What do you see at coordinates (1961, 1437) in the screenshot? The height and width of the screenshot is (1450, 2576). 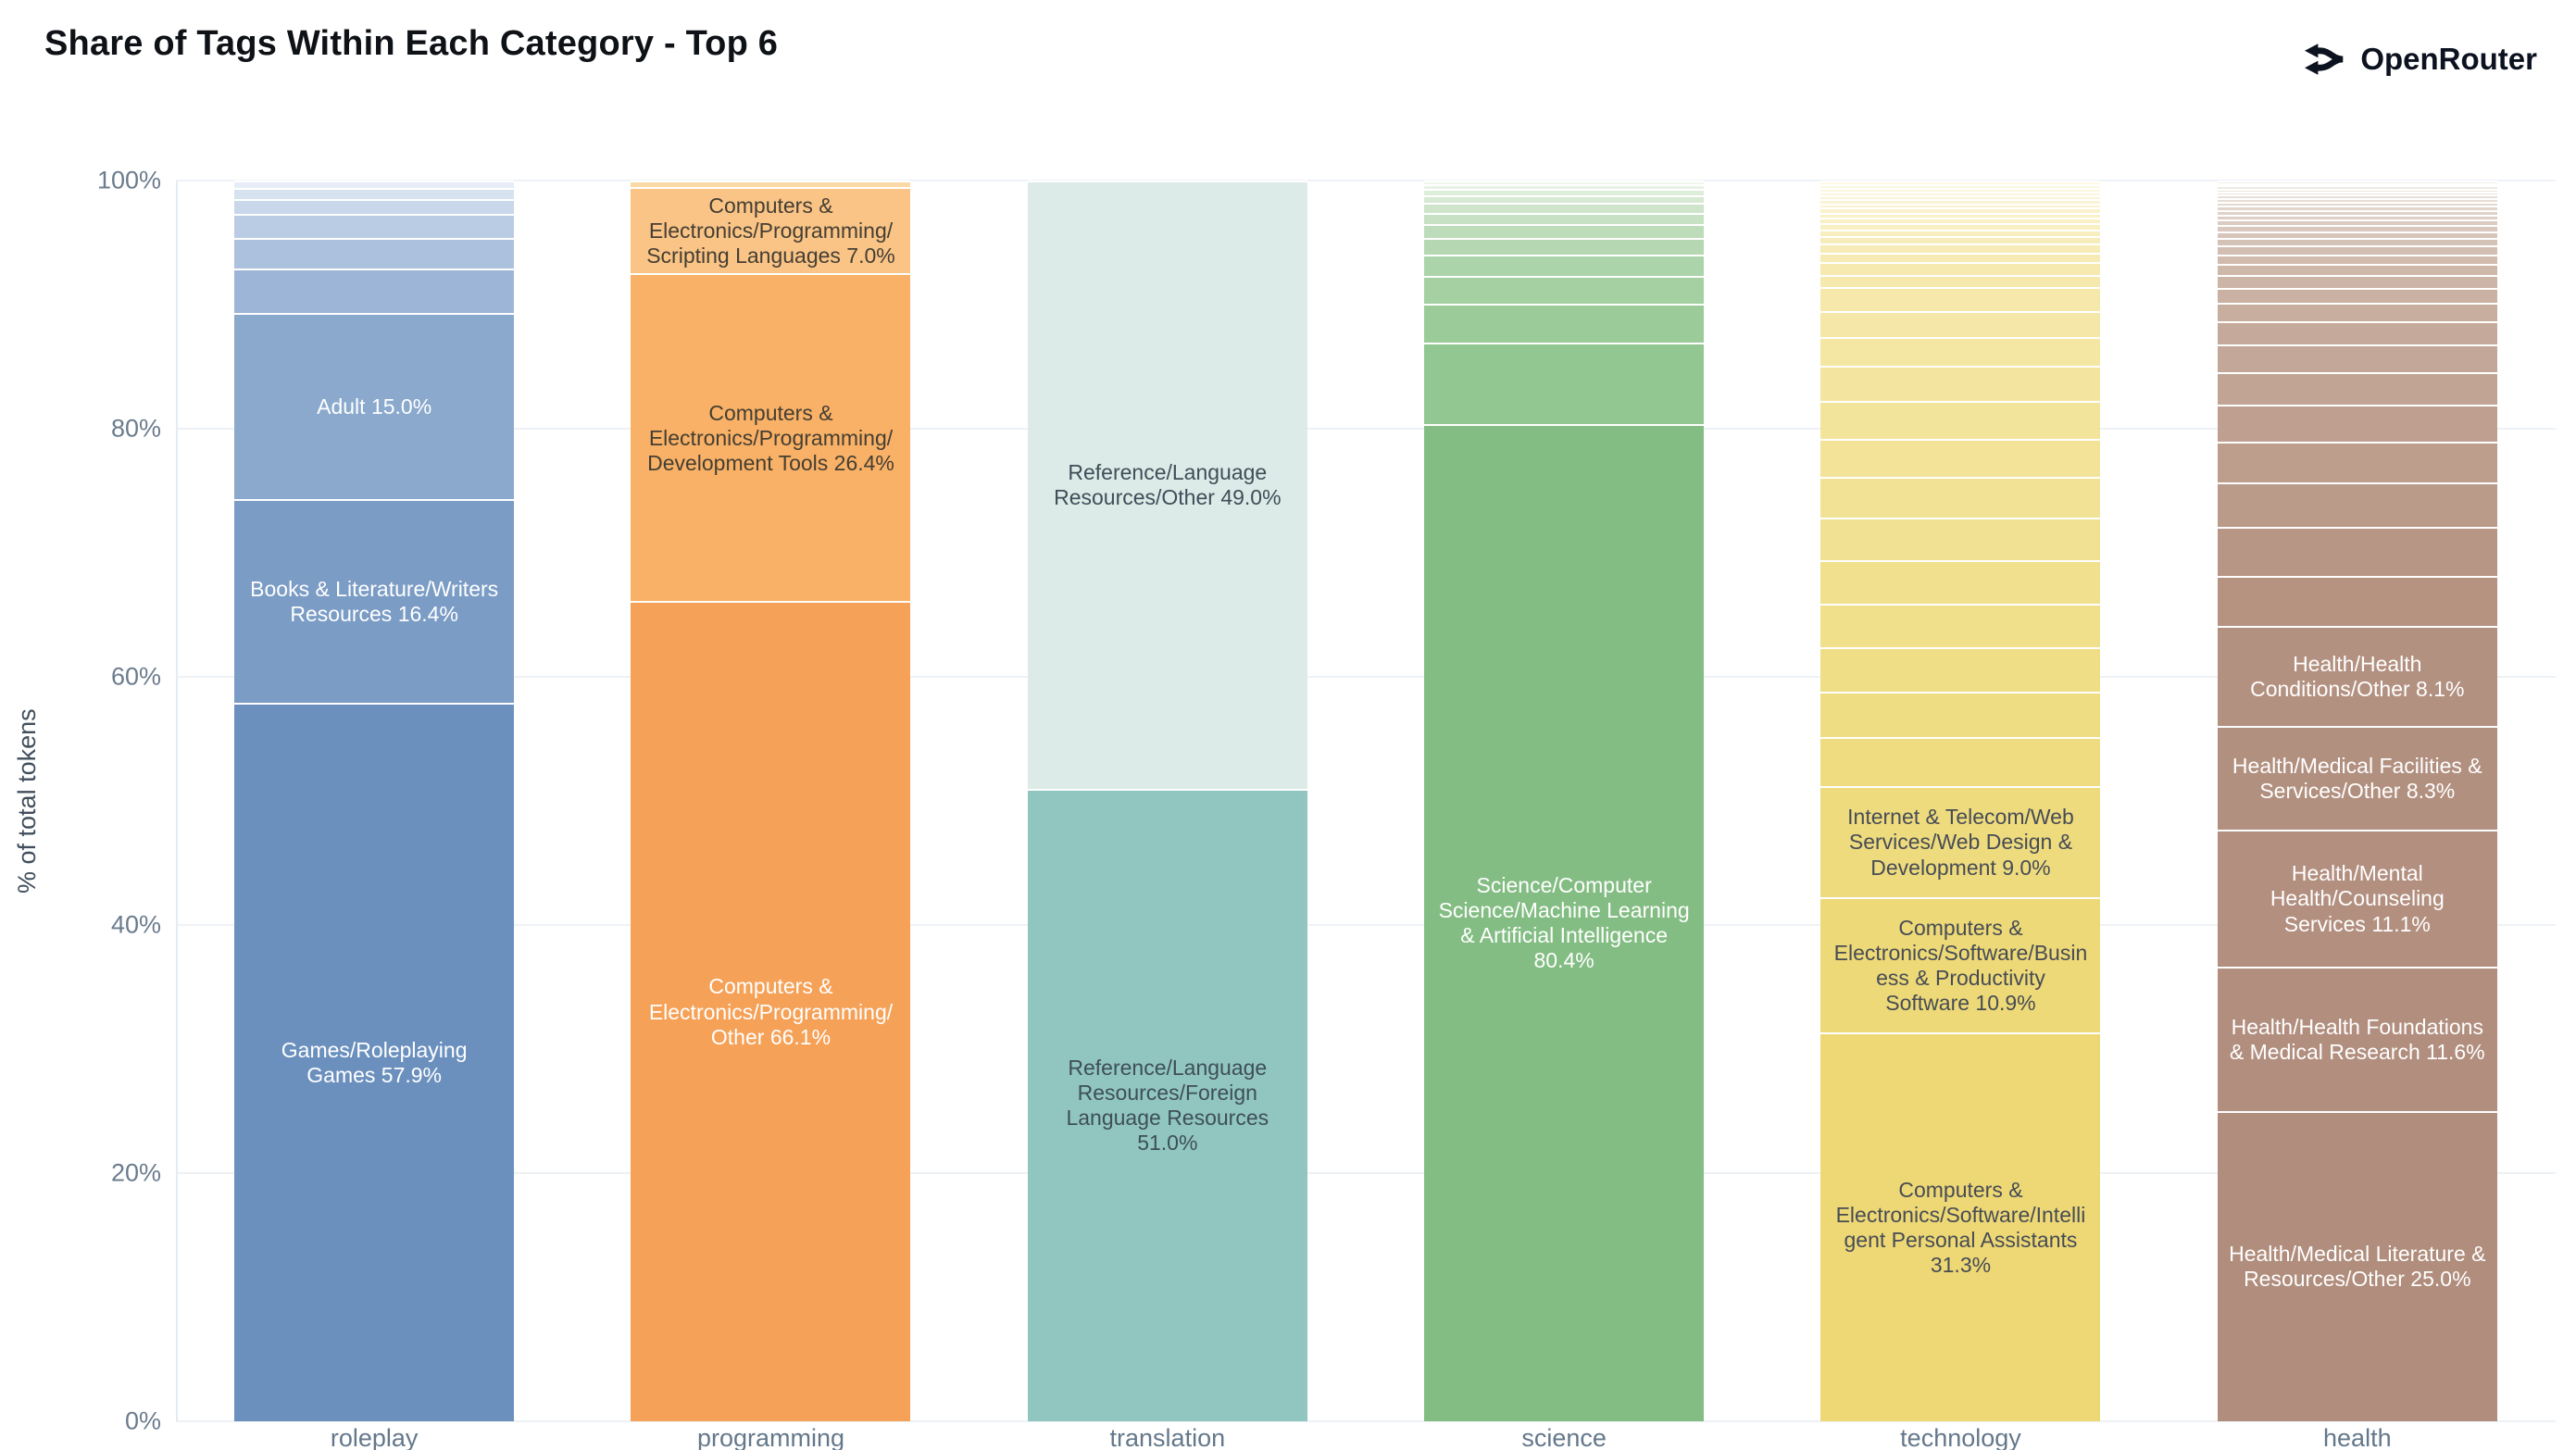 I see `x-axis-label-technology: technology` at bounding box center [1961, 1437].